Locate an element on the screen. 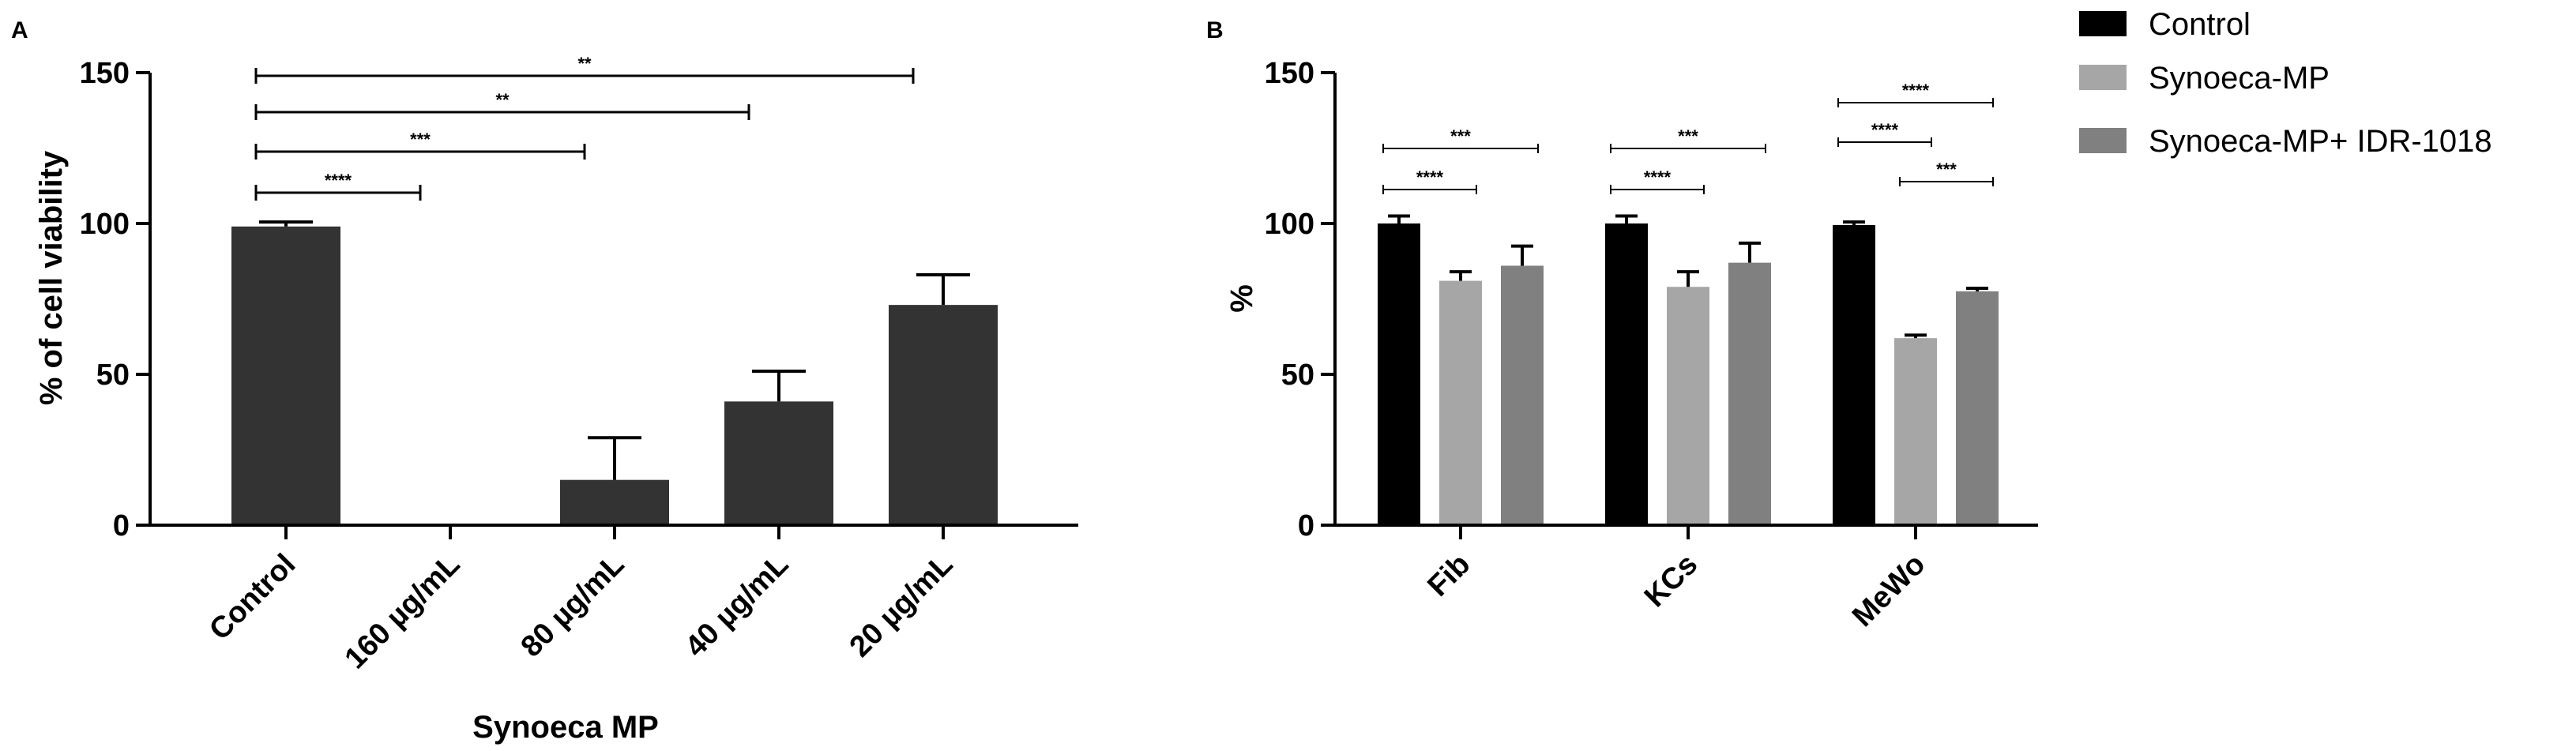 This screenshot has height=751, width=2576. panel-b-y-axis-label: % is located at coordinates (1241, 298).